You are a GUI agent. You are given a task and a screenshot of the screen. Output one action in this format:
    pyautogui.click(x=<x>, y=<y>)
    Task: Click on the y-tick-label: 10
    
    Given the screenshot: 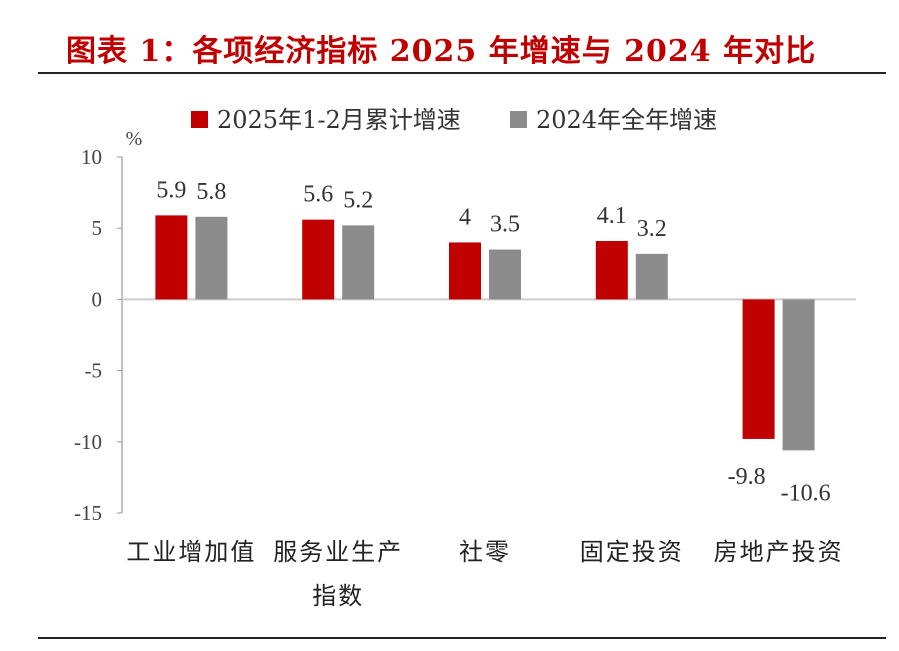 What is the action you would take?
    pyautogui.click(x=91, y=157)
    